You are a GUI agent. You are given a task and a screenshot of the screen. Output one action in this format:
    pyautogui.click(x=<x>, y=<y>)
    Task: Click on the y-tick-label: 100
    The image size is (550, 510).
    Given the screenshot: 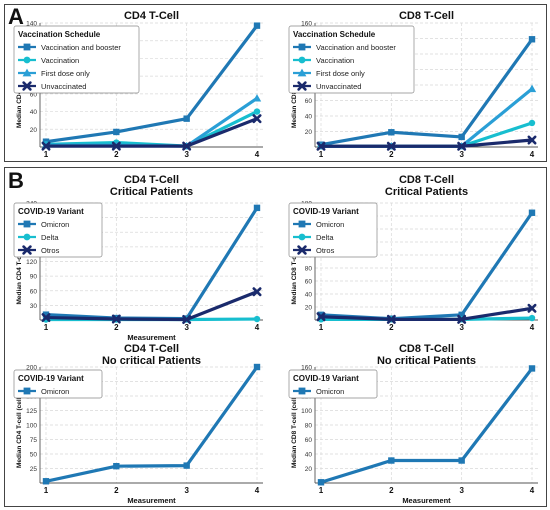 What is the action you would take?
    pyautogui.click(x=306, y=411)
    